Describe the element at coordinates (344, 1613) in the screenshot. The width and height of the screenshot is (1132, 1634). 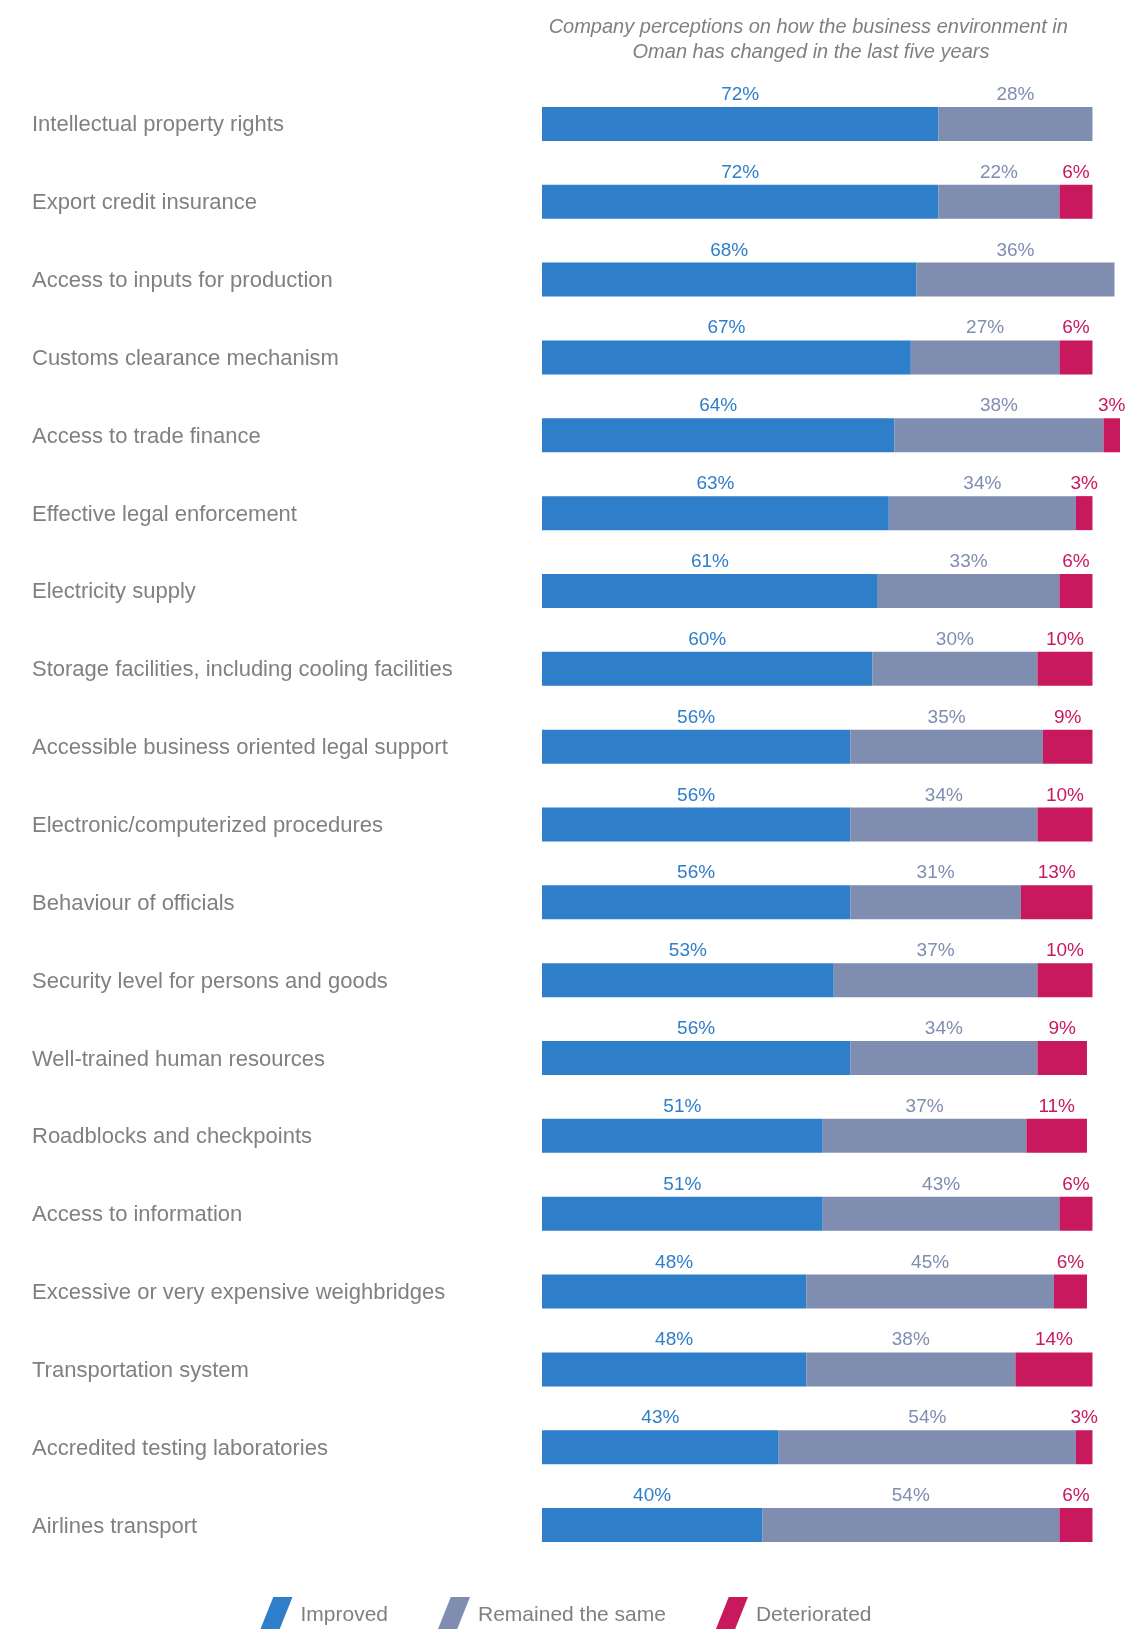
I see `legend-label: Improved` at that location.